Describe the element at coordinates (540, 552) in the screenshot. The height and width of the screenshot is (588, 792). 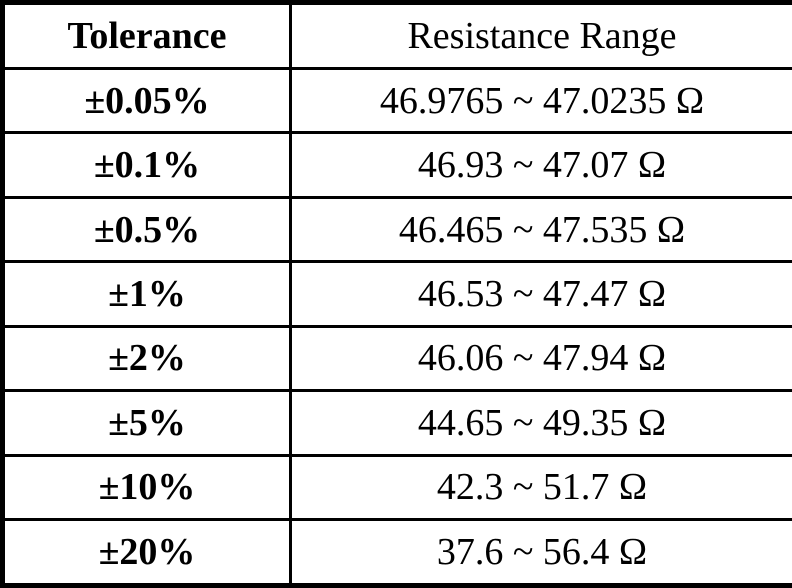
I see `resistance-range-cell: 37.6 ~ 56.4 Ω` at that location.